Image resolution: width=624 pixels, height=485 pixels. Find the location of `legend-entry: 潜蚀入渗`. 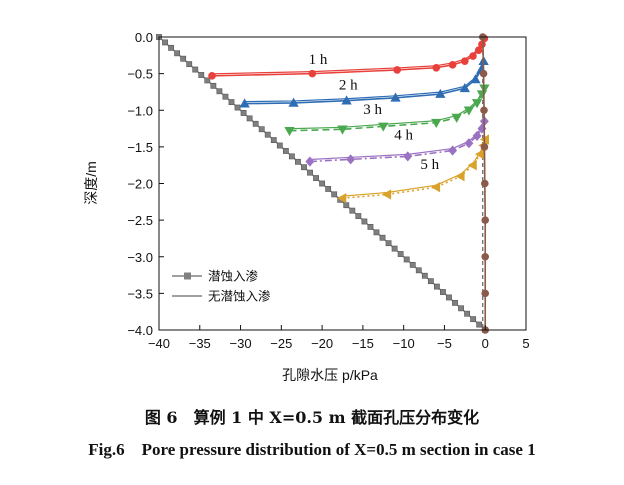

legend-entry: 潜蚀入渗 is located at coordinates (233, 276).